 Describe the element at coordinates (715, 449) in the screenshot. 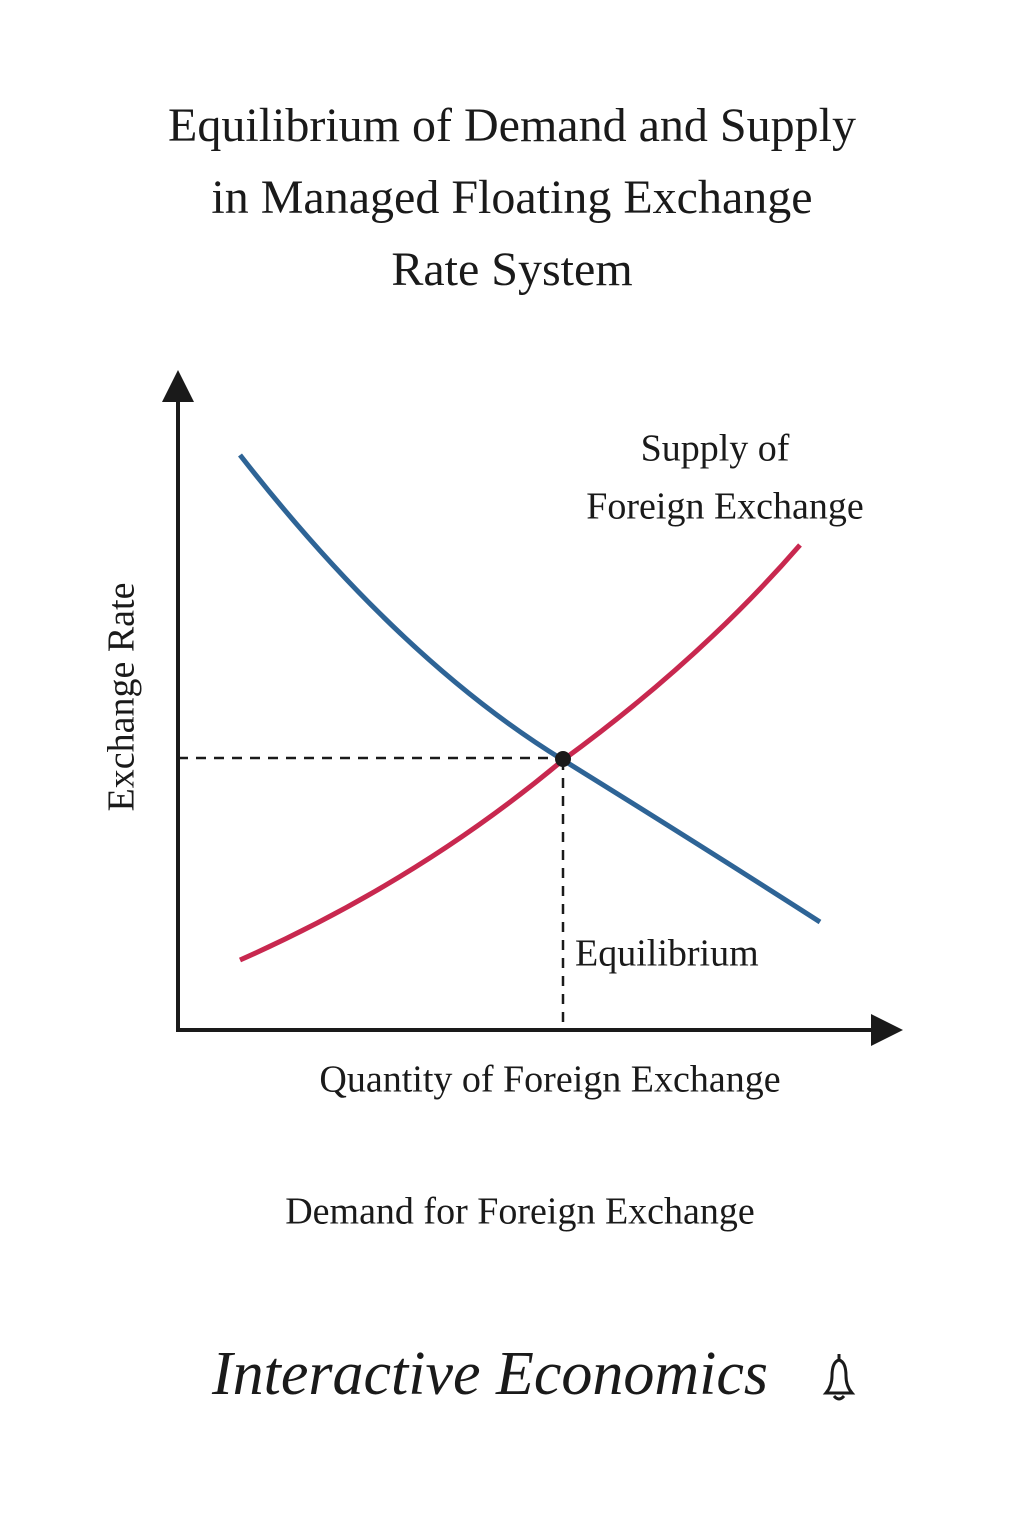

I see `supply-label: Supply of` at that location.